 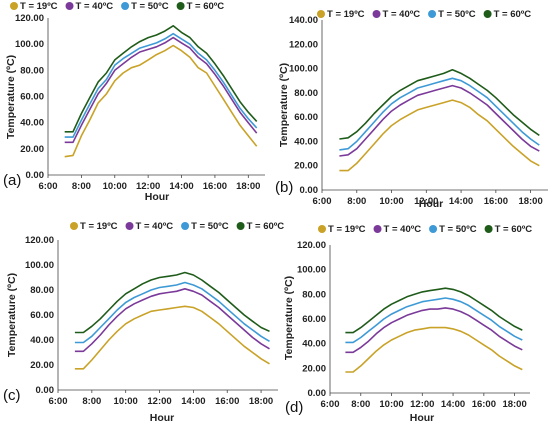 What do you see at coordinates (32, 123) in the screenshot?
I see `y-tick-label: 40.00` at bounding box center [32, 123].